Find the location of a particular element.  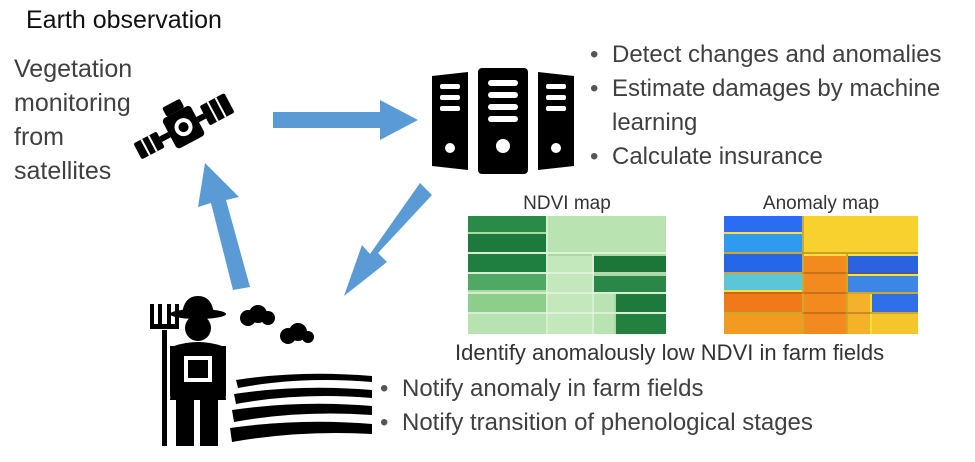

ndvi-map-image is located at coordinates (567, 275).